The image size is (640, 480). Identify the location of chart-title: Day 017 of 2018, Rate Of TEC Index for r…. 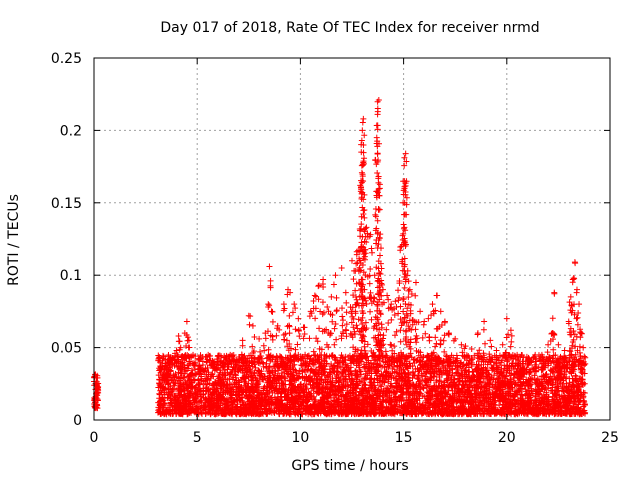
(349, 28).